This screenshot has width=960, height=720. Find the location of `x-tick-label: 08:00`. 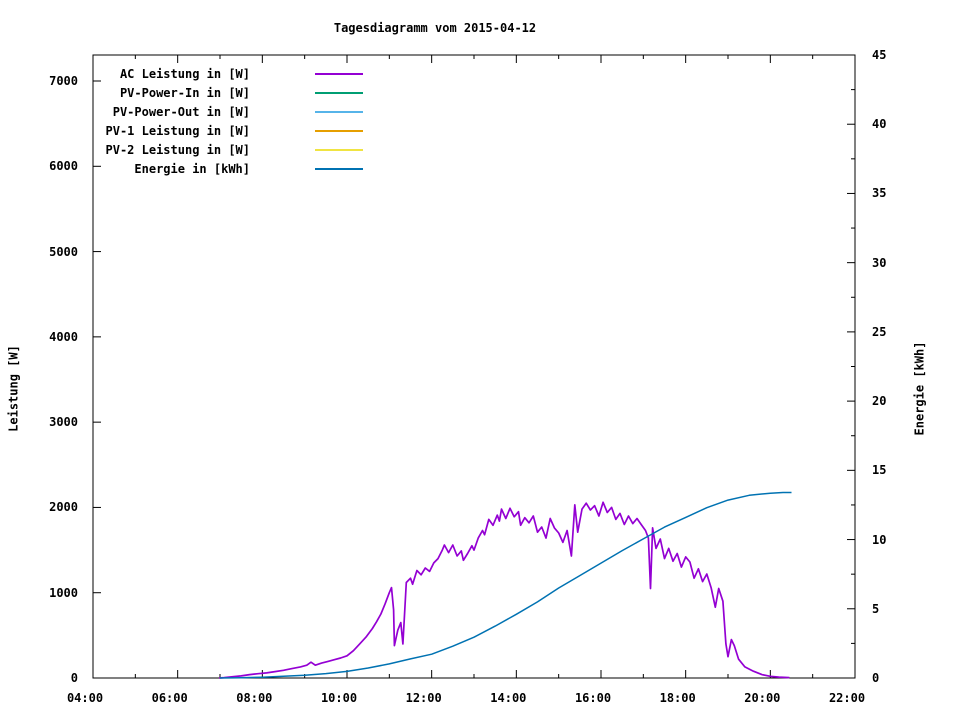

x-tick-label: 08:00 is located at coordinates (254, 698).